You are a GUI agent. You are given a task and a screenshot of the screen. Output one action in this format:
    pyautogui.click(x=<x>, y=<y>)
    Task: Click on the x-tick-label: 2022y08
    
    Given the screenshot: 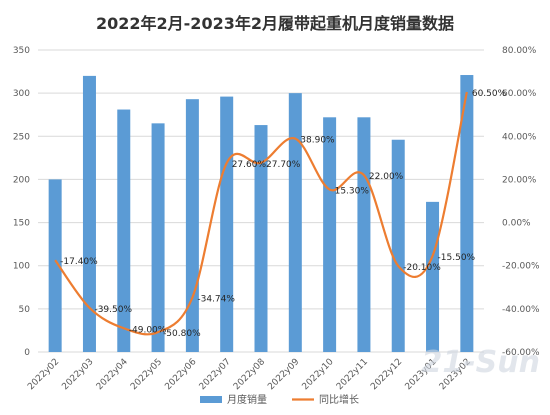 What is the action you would take?
    pyautogui.click(x=249, y=374)
    